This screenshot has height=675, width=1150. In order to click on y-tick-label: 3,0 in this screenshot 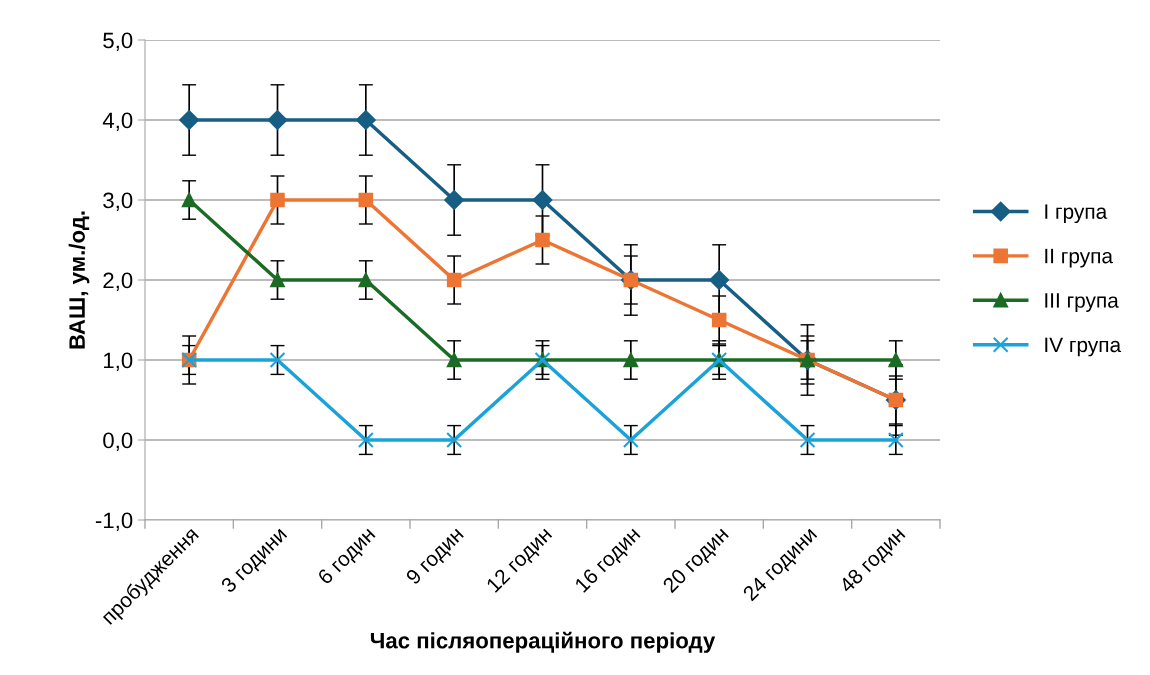, I will do `click(118, 201)`.